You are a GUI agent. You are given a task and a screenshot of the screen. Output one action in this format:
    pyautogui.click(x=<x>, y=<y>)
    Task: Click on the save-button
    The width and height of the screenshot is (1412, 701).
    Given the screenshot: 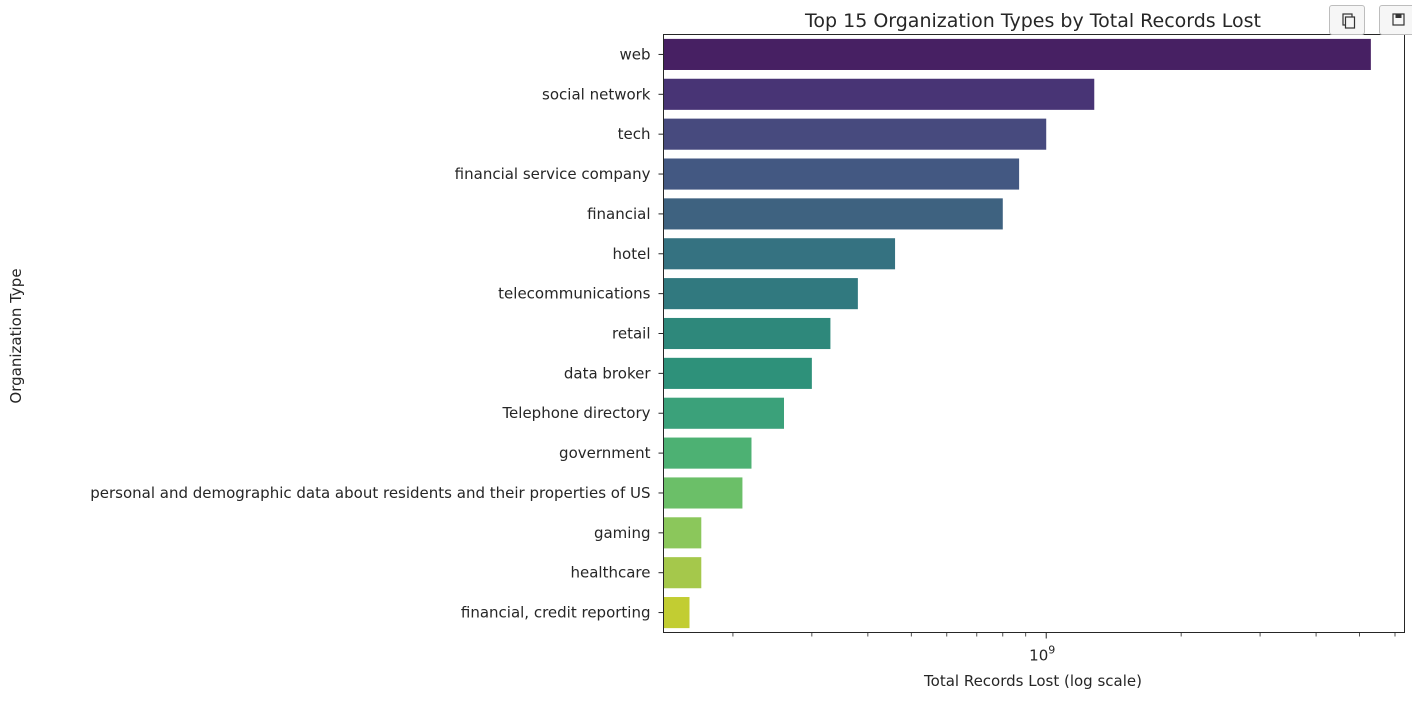 What is the action you would take?
    pyautogui.click(x=1395, y=20)
    